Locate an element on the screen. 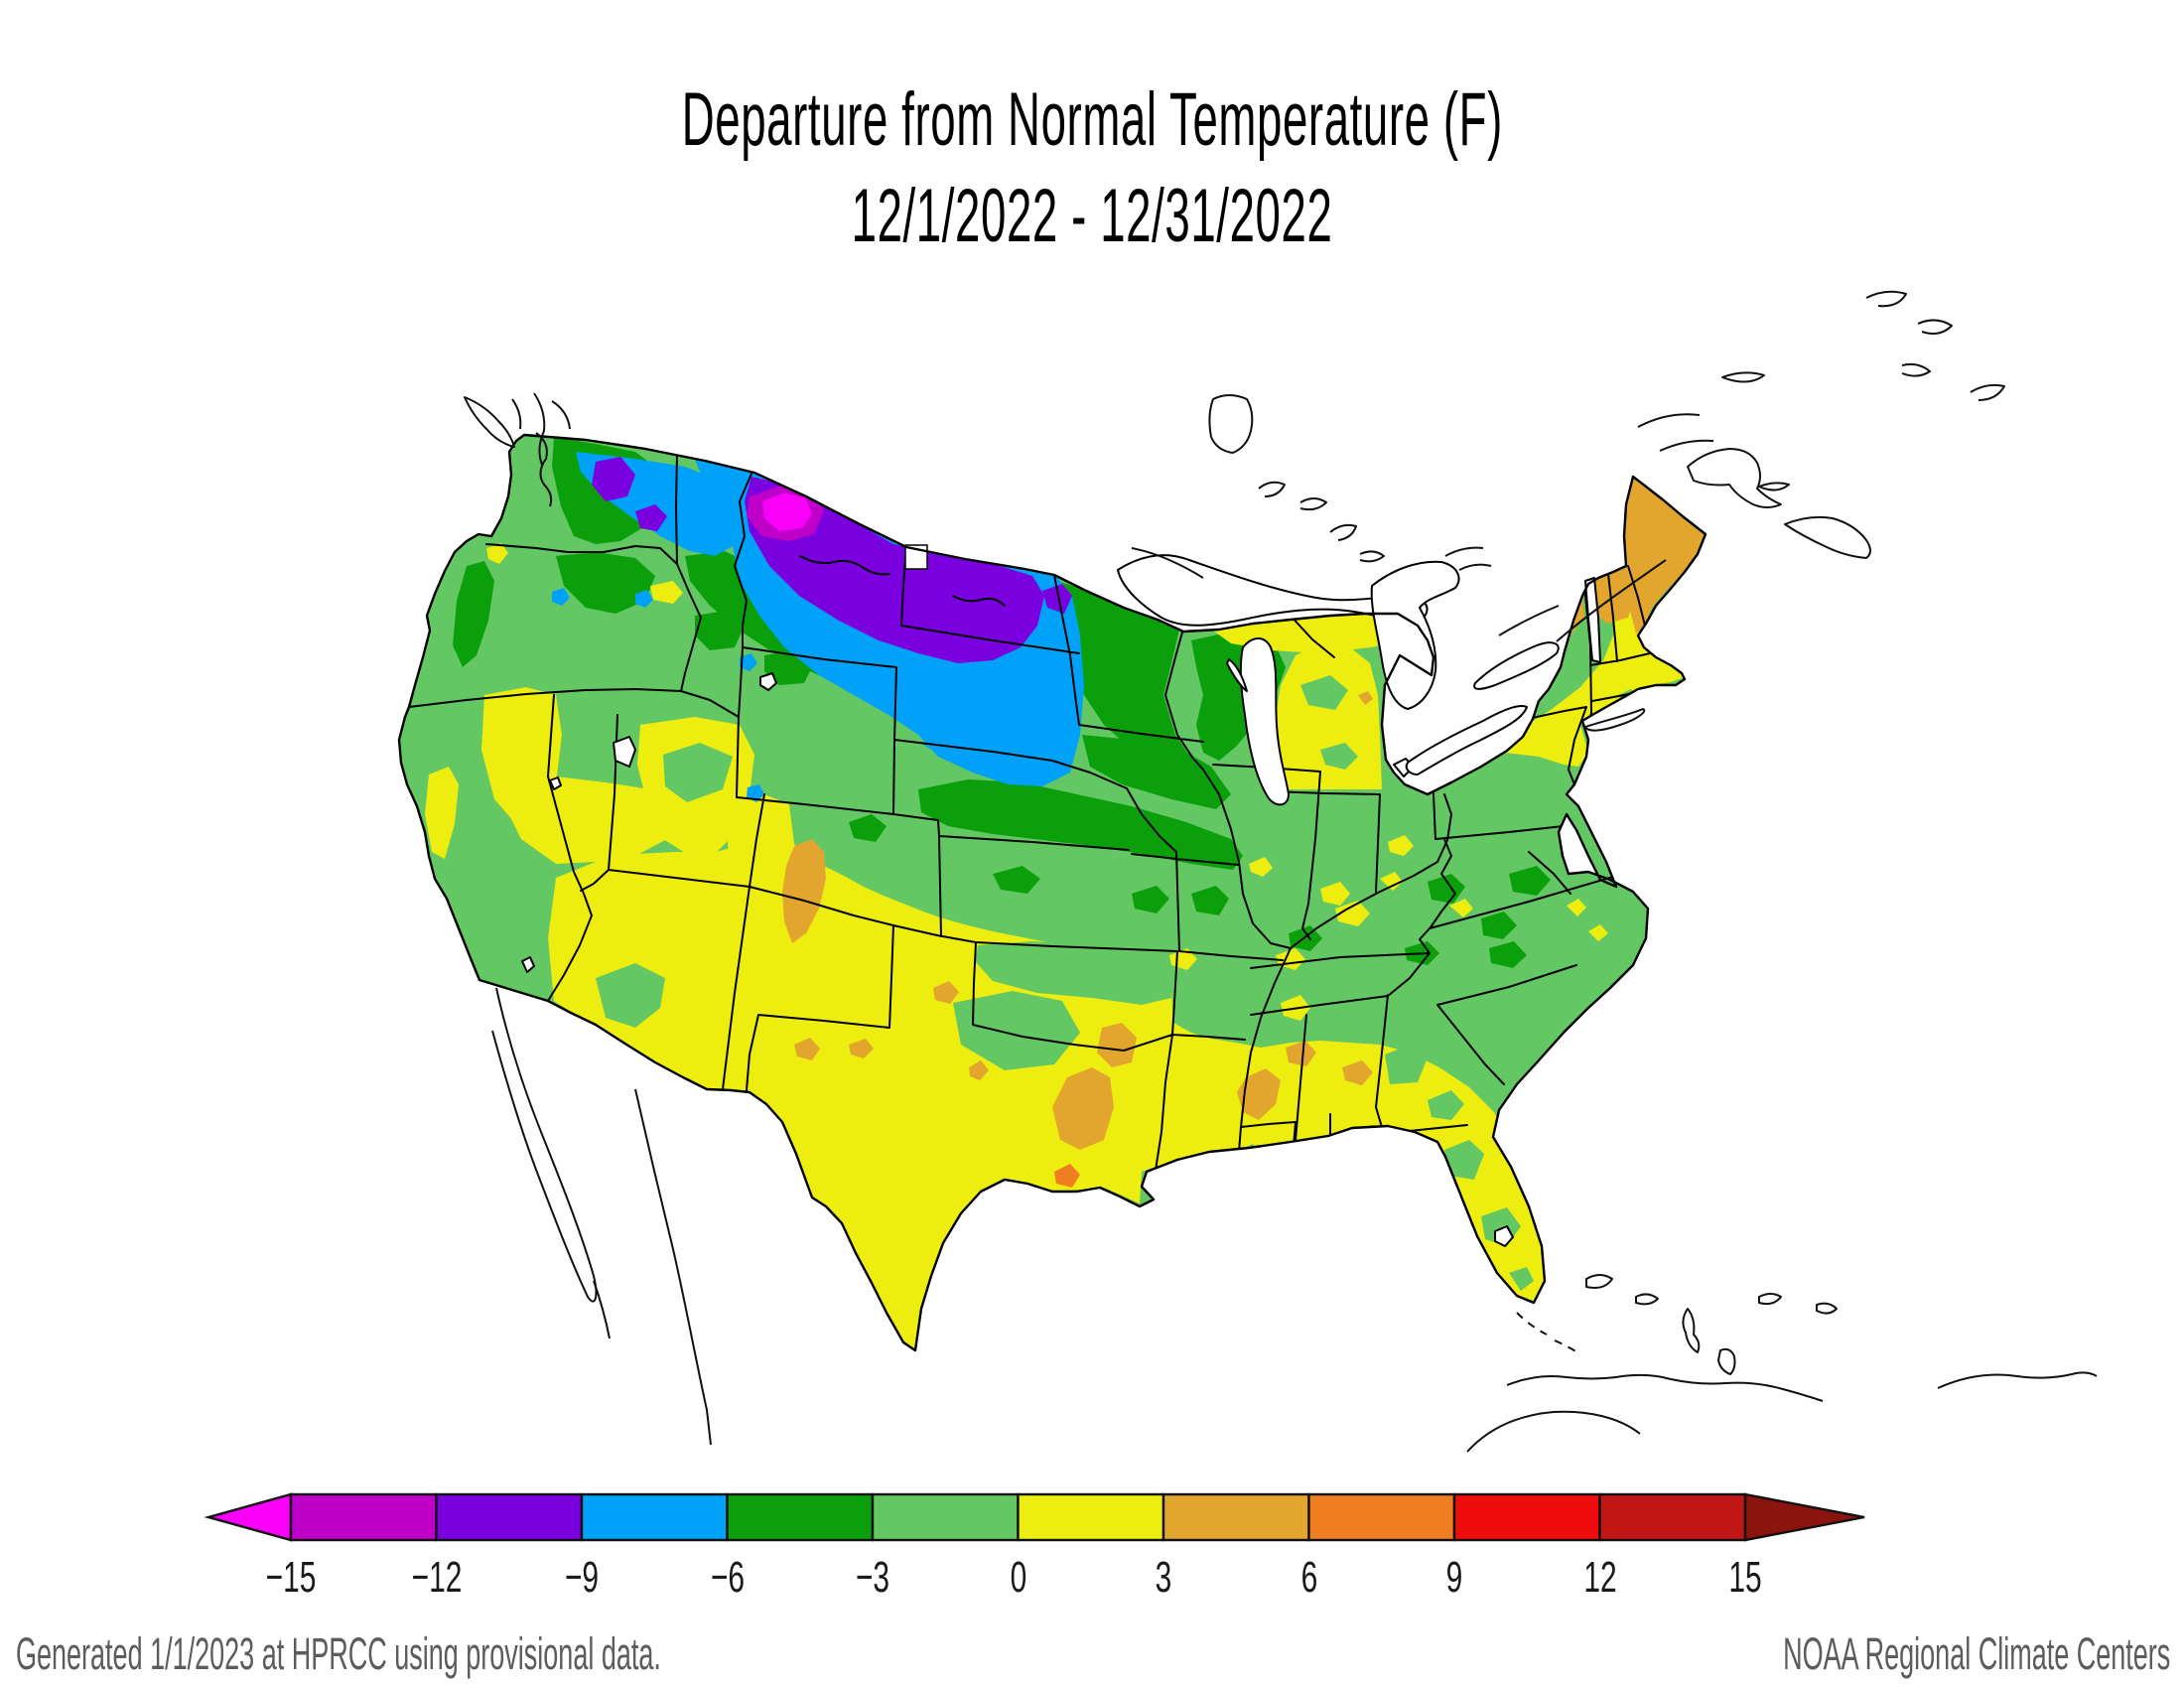 This screenshot has width=2184, height=1688. long-island is located at coordinates (1615, 720).